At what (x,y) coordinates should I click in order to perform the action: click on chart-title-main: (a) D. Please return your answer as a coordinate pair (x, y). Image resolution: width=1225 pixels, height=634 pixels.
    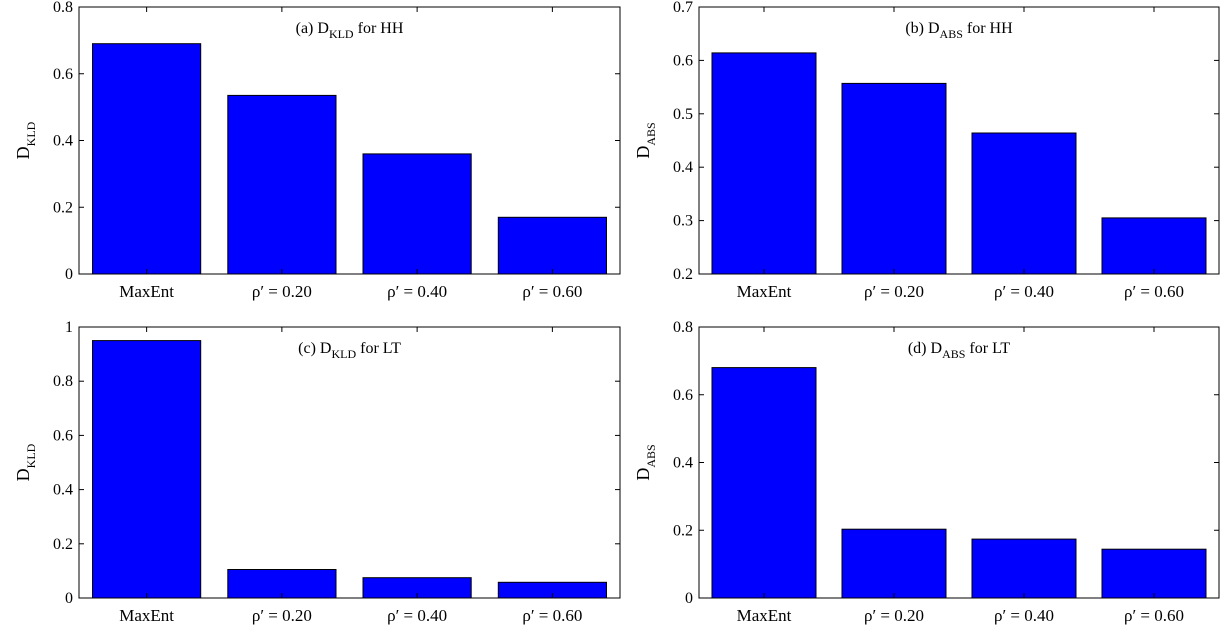
    Looking at the image, I should click on (312, 28).